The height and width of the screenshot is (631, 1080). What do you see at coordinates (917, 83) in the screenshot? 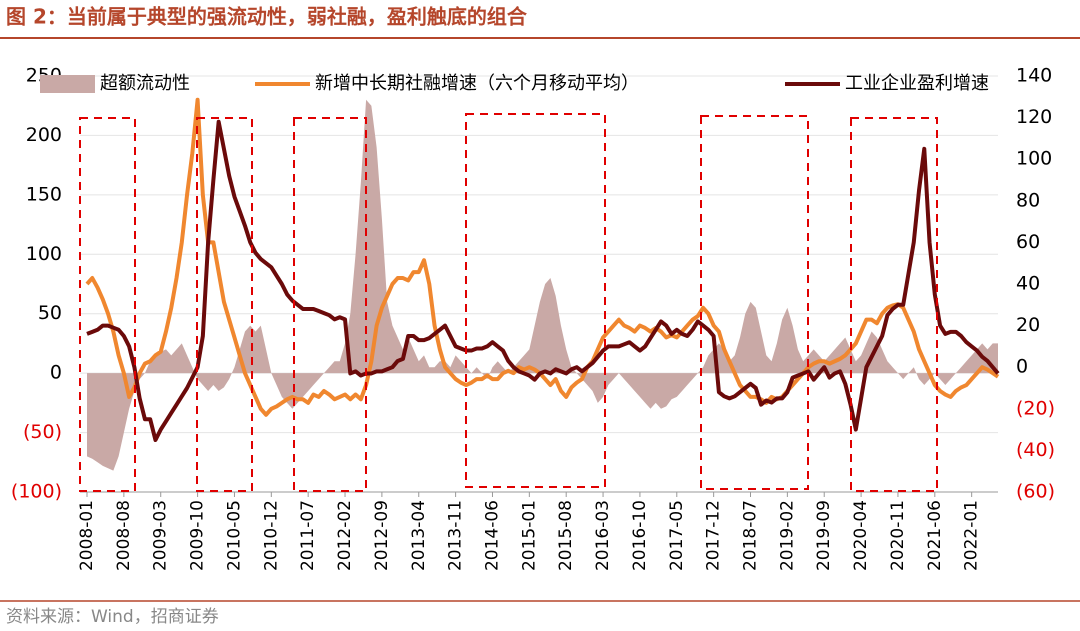
I see `legend-label: 工业企业盈利增速` at bounding box center [917, 83].